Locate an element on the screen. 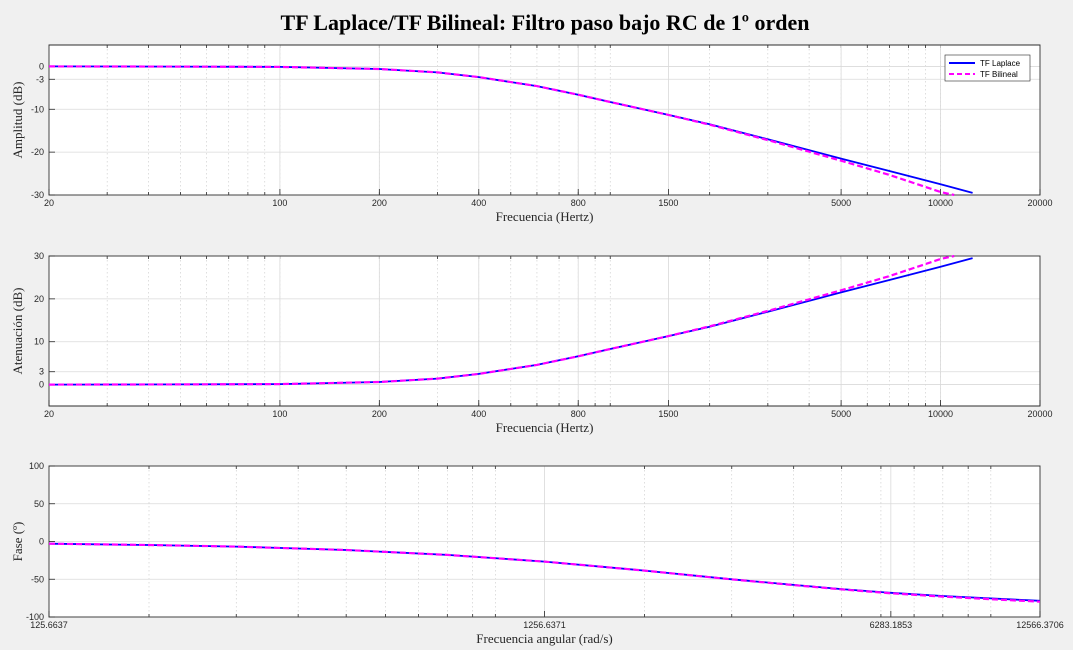  y-tick-label: -30 is located at coordinates (37, 195).